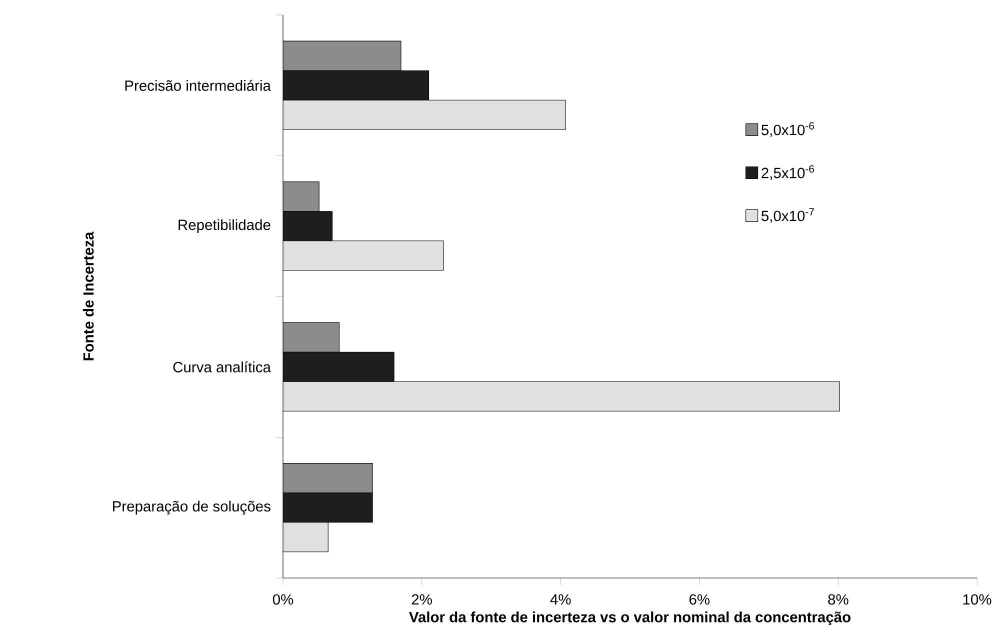  Describe the element at coordinates (422, 599) in the screenshot. I see `x-tick-label: 2%` at that location.